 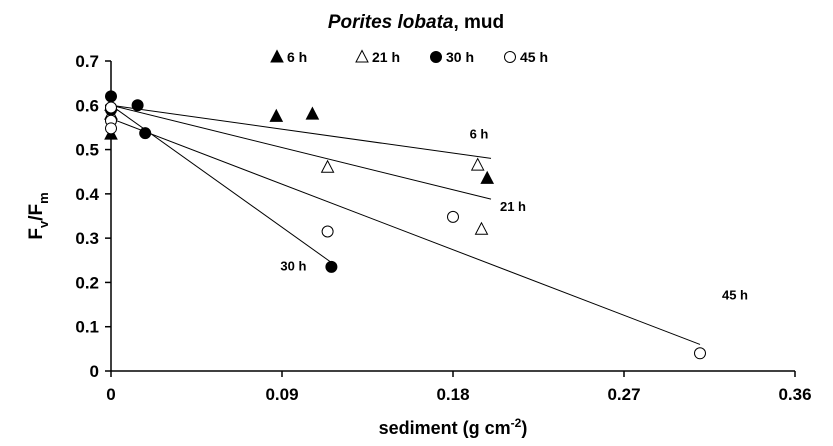 What do you see at coordinates (735, 294) in the screenshot?
I see `fit-label: 45 h` at bounding box center [735, 294].